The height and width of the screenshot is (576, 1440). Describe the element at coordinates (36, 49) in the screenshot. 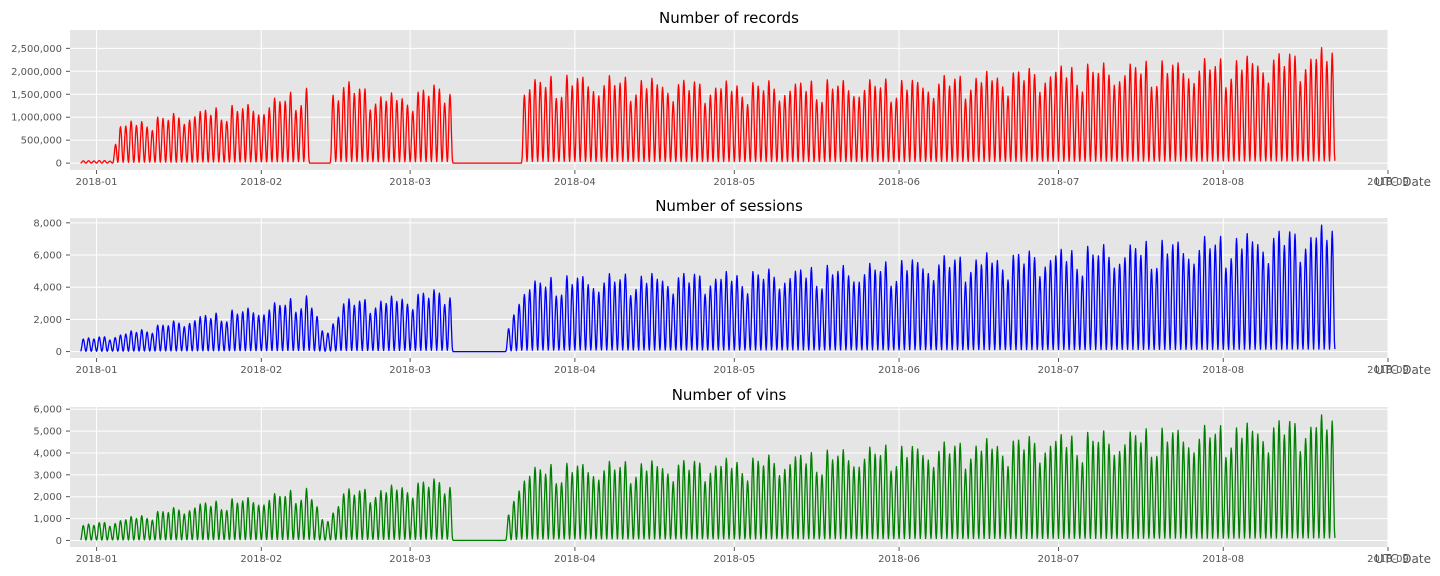

I see `y-tick-label: 2,500,000` at that location.